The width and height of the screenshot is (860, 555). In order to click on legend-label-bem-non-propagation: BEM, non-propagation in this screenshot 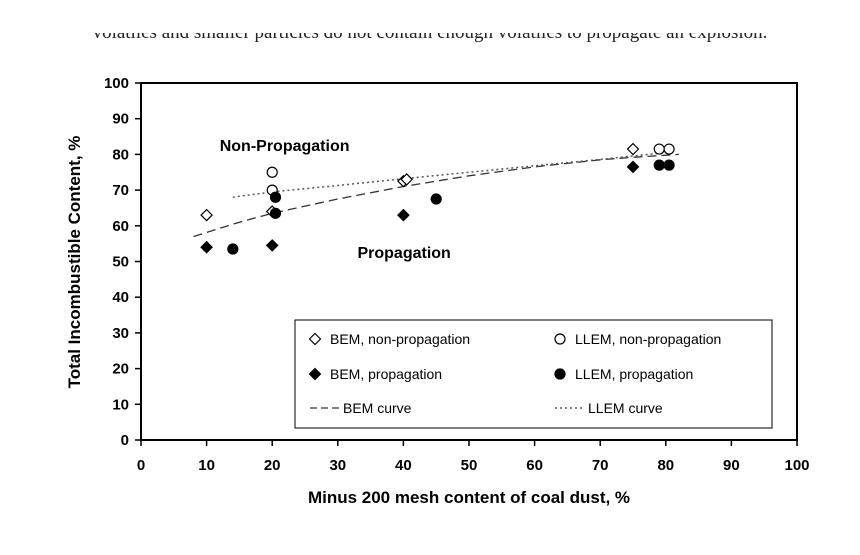, I will do `click(400, 339)`.